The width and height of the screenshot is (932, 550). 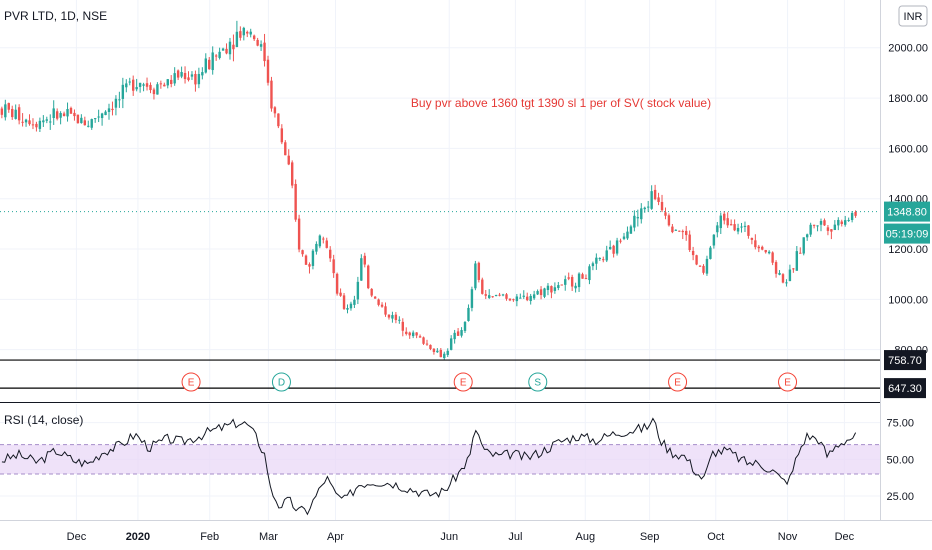 I want to click on event-marker-split, so click(x=538, y=382).